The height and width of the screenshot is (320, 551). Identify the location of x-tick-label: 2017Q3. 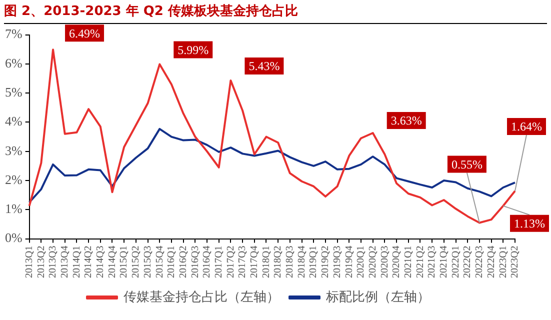
(242, 262).